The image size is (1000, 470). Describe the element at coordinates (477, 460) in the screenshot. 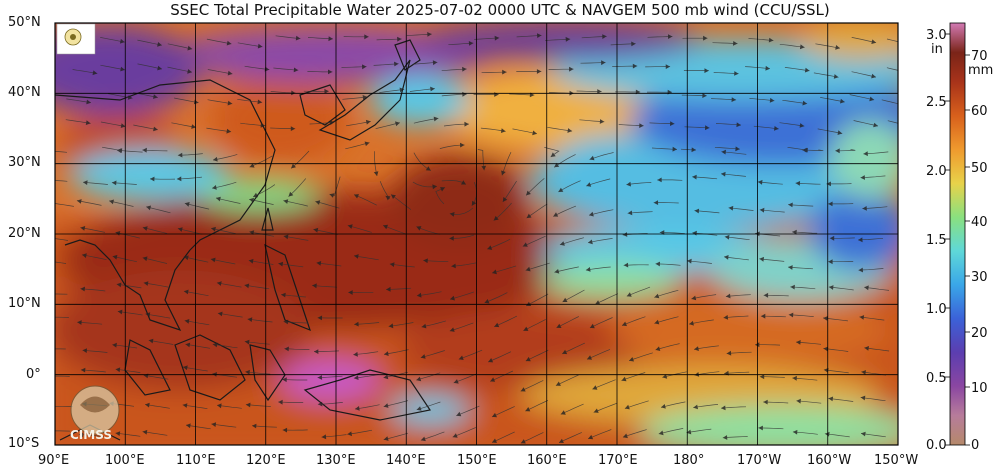

I see `lon-label: 150°E` at that location.